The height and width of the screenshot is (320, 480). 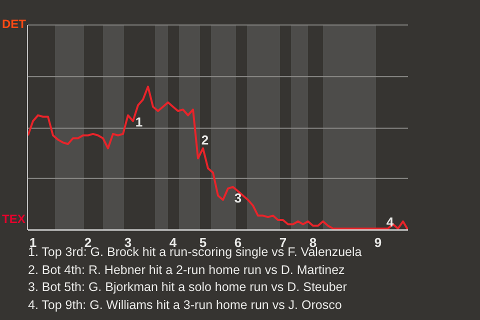 What do you see at coordinates (205, 140) in the screenshot?
I see `annotation: 2` at bounding box center [205, 140].